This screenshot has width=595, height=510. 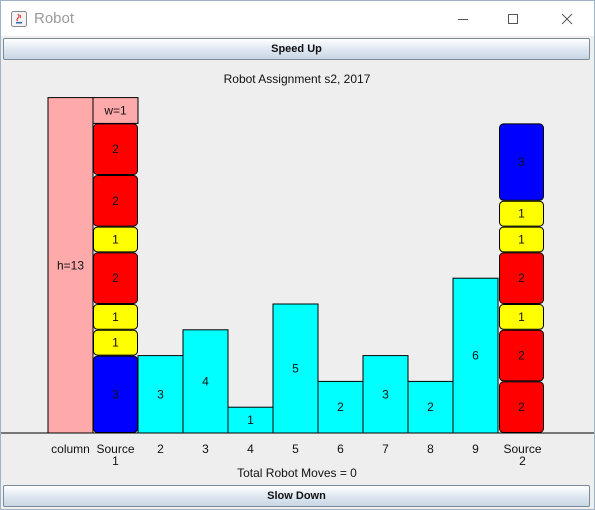 I want to click on close-icon, so click(x=567, y=18).